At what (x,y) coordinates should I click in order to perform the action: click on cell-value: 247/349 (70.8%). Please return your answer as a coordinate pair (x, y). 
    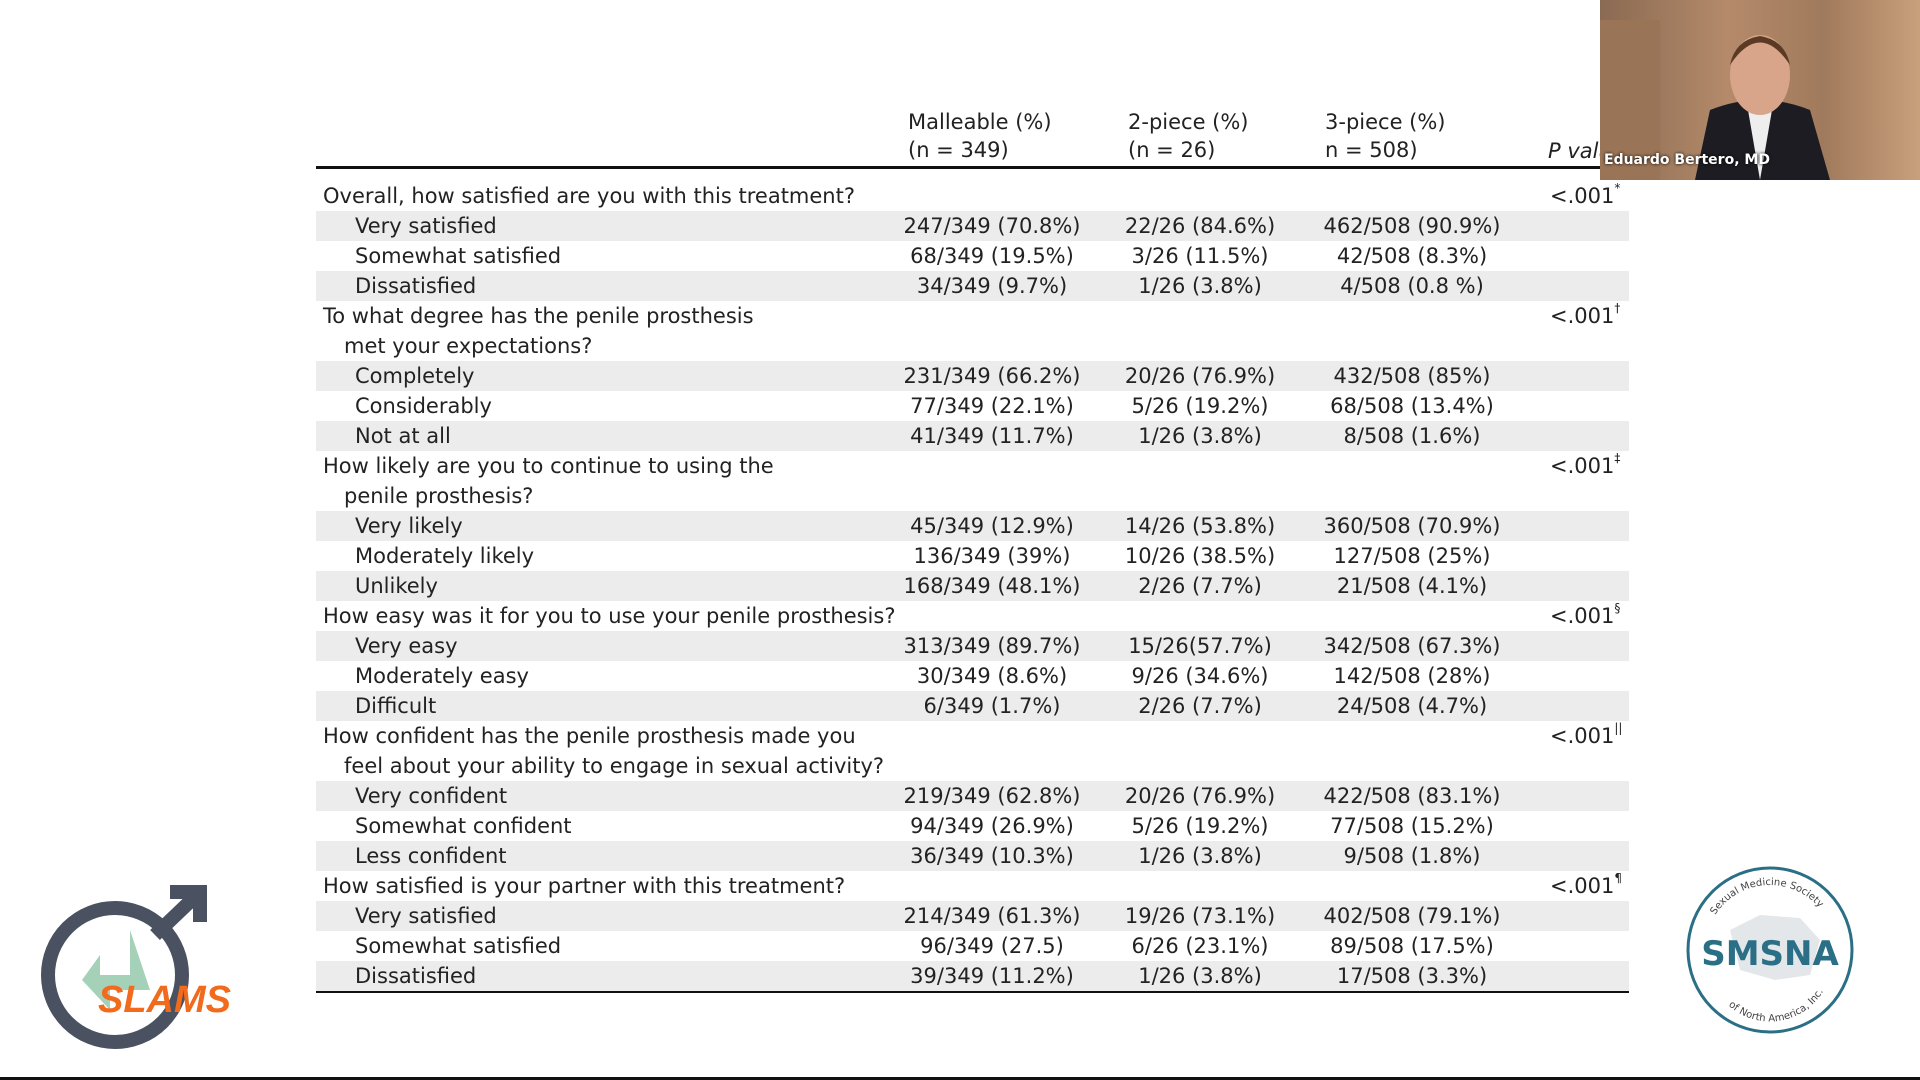
    Looking at the image, I should click on (992, 226).